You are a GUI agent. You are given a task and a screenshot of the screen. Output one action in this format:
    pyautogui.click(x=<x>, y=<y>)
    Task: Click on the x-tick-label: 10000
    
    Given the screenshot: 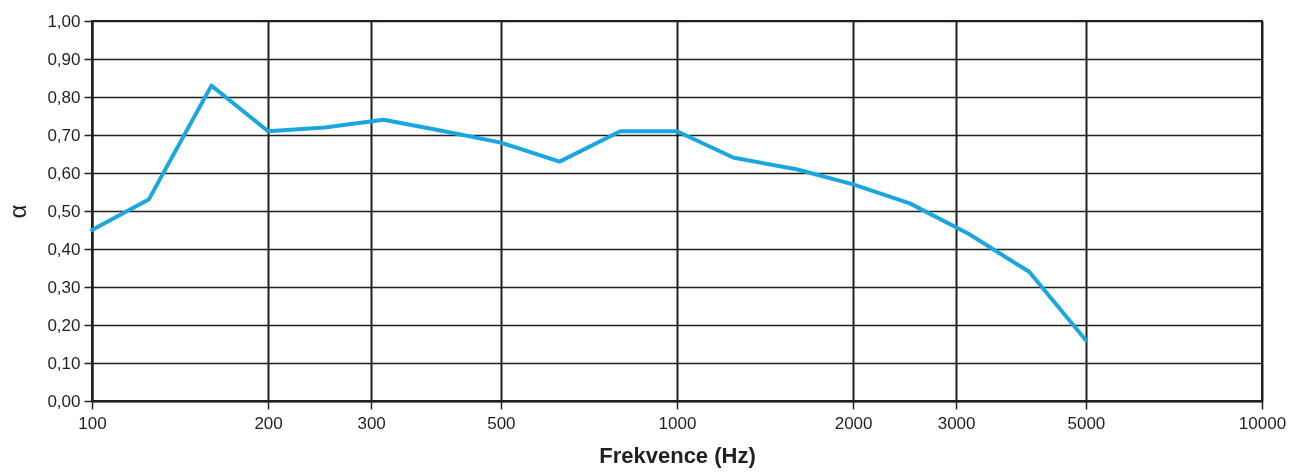 What is the action you would take?
    pyautogui.click(x=1262, y=423)
    